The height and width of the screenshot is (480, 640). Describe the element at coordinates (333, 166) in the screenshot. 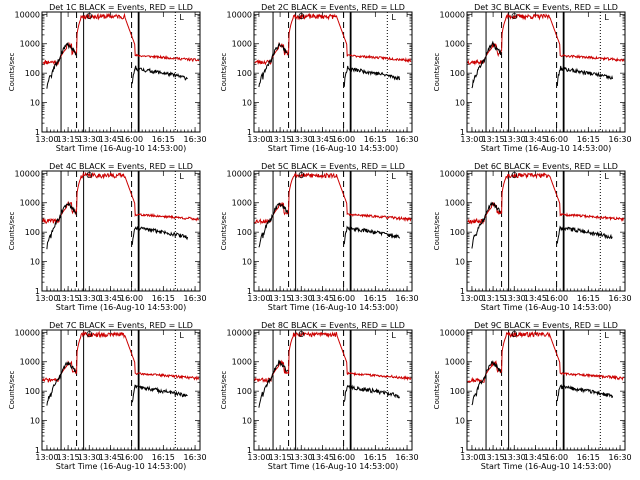

I see `panel-title: Det 5C BLACK = Events, RED = LLD` at that location.